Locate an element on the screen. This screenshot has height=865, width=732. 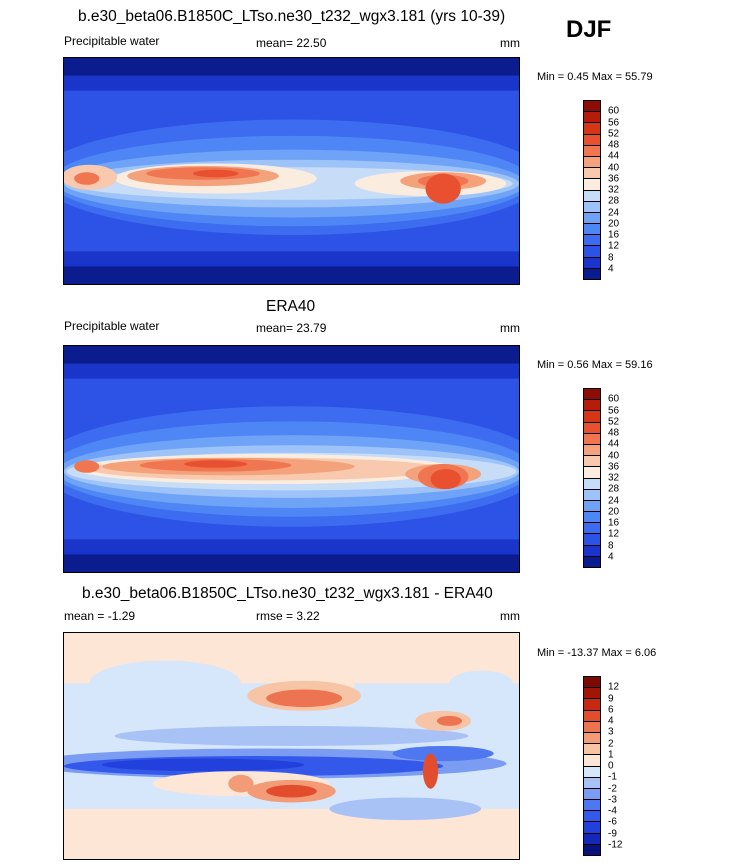
colorbar-model is located at coordinates (592, 190).